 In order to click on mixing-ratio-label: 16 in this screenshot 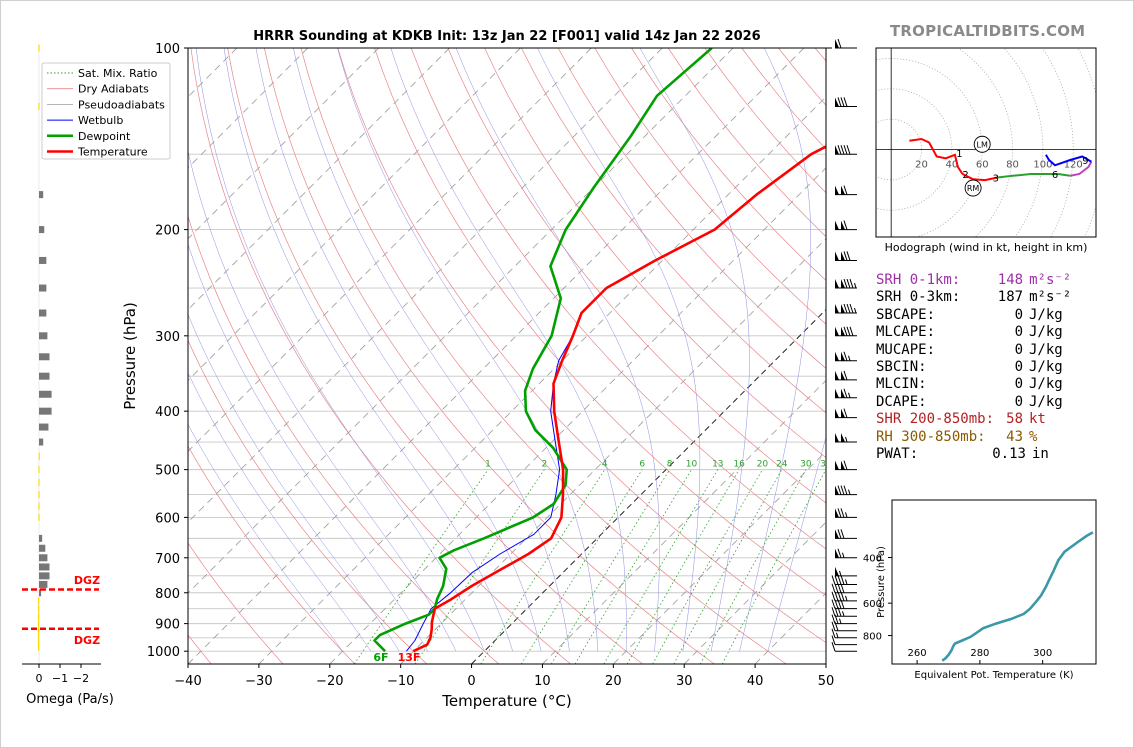, I will do `click(739, 465)`.